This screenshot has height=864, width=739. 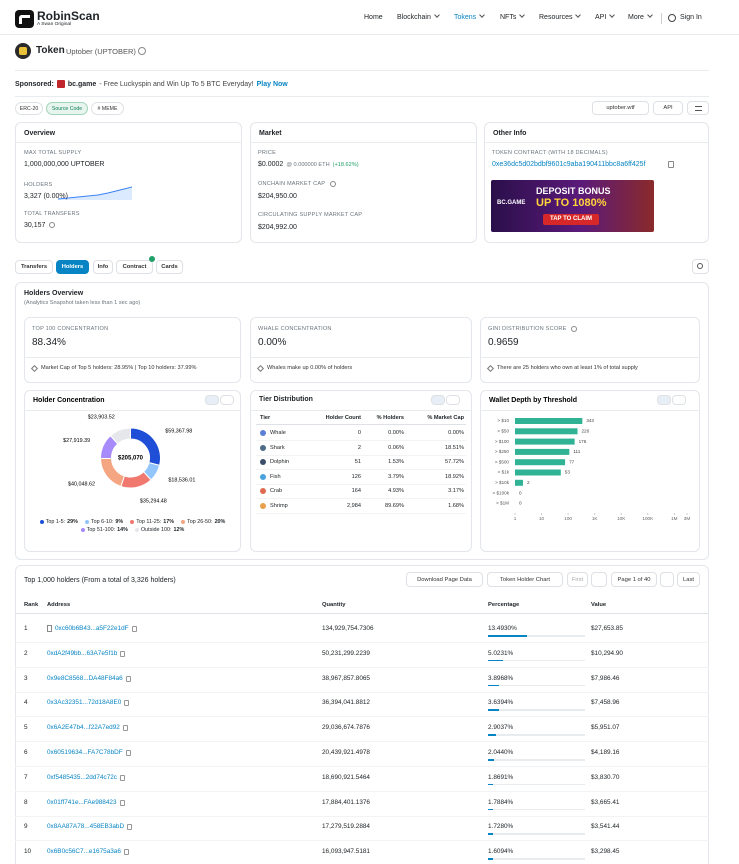 What do you see at coordinates (82, 802) in the screenshot?
I see `table-cell: 0x01ff741e...FAe988423` at bounding box center [82, 802].